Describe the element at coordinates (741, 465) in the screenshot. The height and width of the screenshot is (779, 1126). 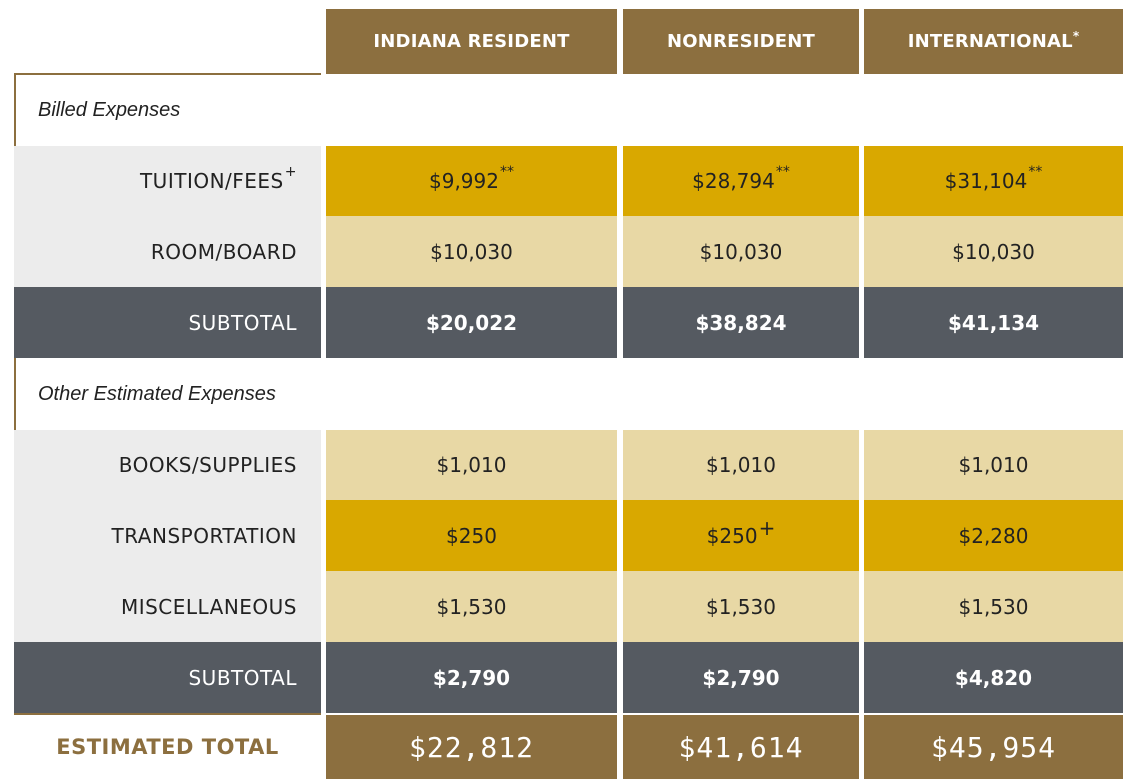
I see `books-nonresident-value: $1,010` at that location.